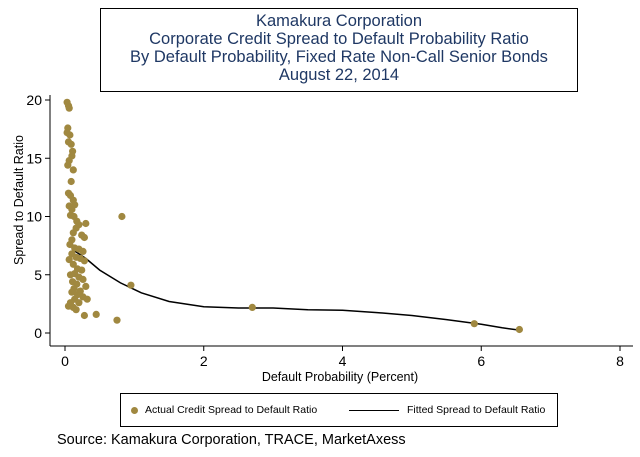  Describe the element at coordinates (476, 410) in the screenshot. I see `legend-label-fitted: Fitted Spread to Default Ratio` at that location.